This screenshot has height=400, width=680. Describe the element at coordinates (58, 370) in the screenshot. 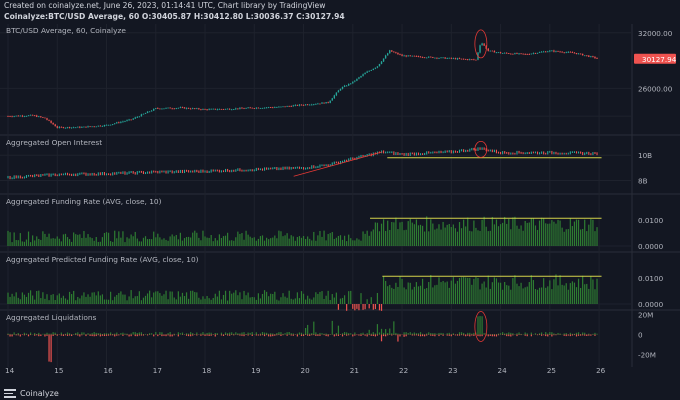

I see `x-tick: 15` at that location.